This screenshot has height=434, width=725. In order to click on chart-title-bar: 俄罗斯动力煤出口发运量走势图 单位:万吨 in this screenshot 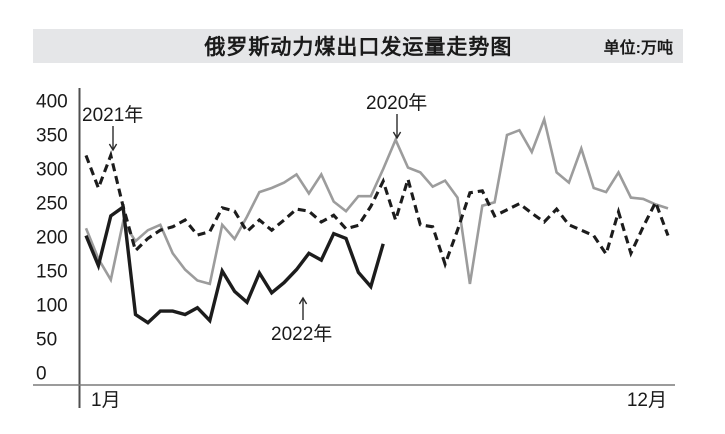, I will do `click(358, 46)`.